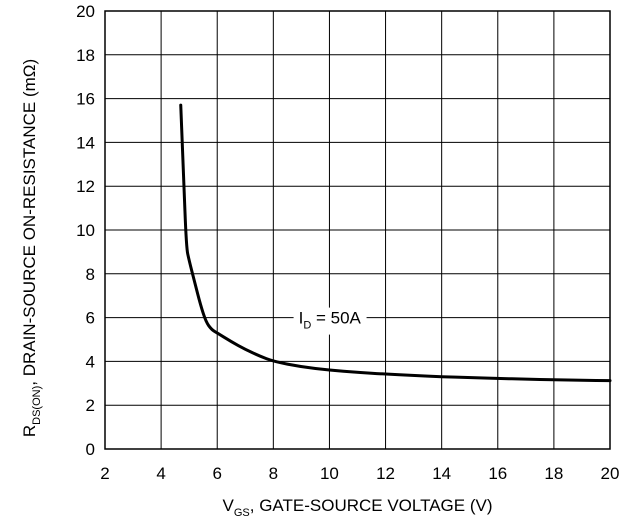  I want to click on y-tick-label: 4, so click(90, 361).